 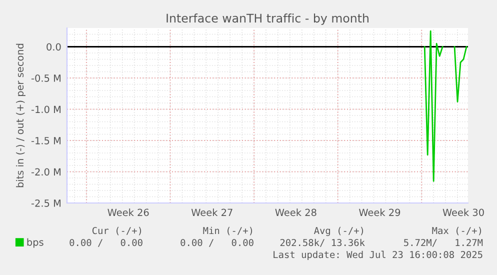 What do you see at coordinates (211, 212) in the screenshot?
I see `x-tick-label: Week 27` at bounding box center [211, 212].